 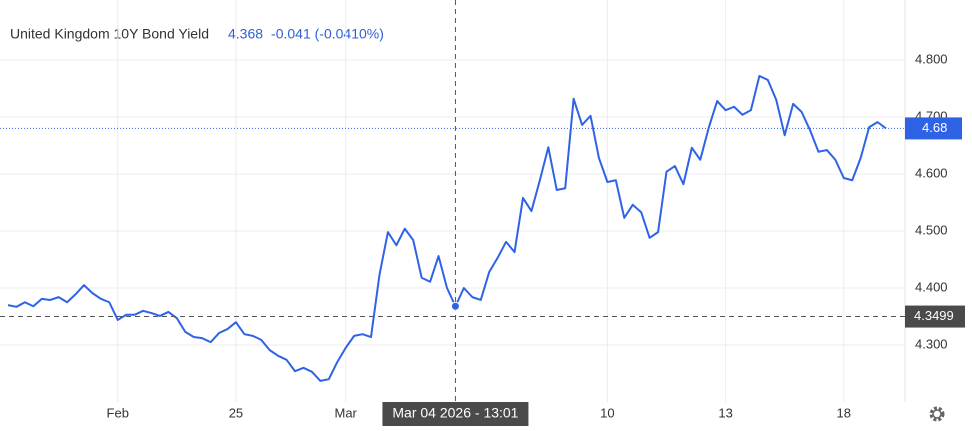 What do you see at coordinates (931, 343) in the screenshot?
I see `y-tick-label: 4.300` at bounding box center [931, 343].